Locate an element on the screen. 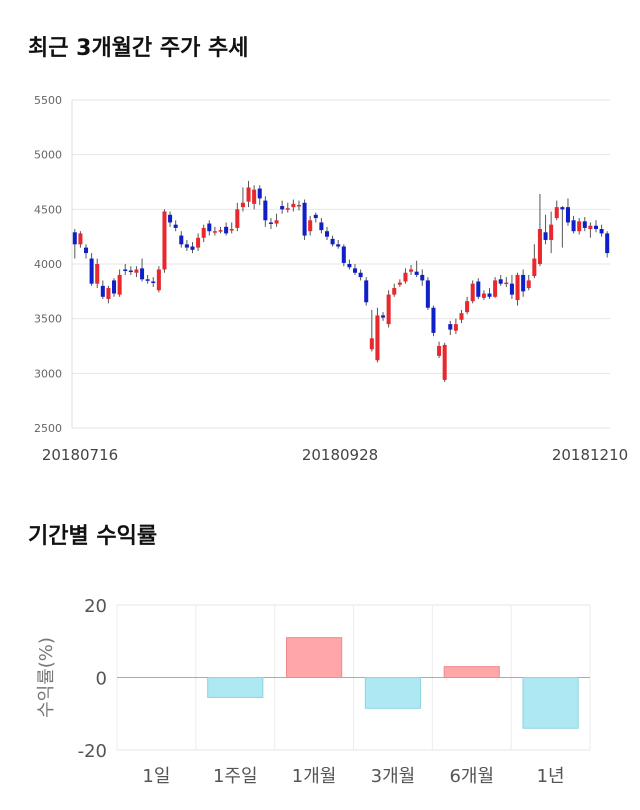 The image size is (640, 810). returns-y-tick-label: -20 is located at coordinates (92, 751).